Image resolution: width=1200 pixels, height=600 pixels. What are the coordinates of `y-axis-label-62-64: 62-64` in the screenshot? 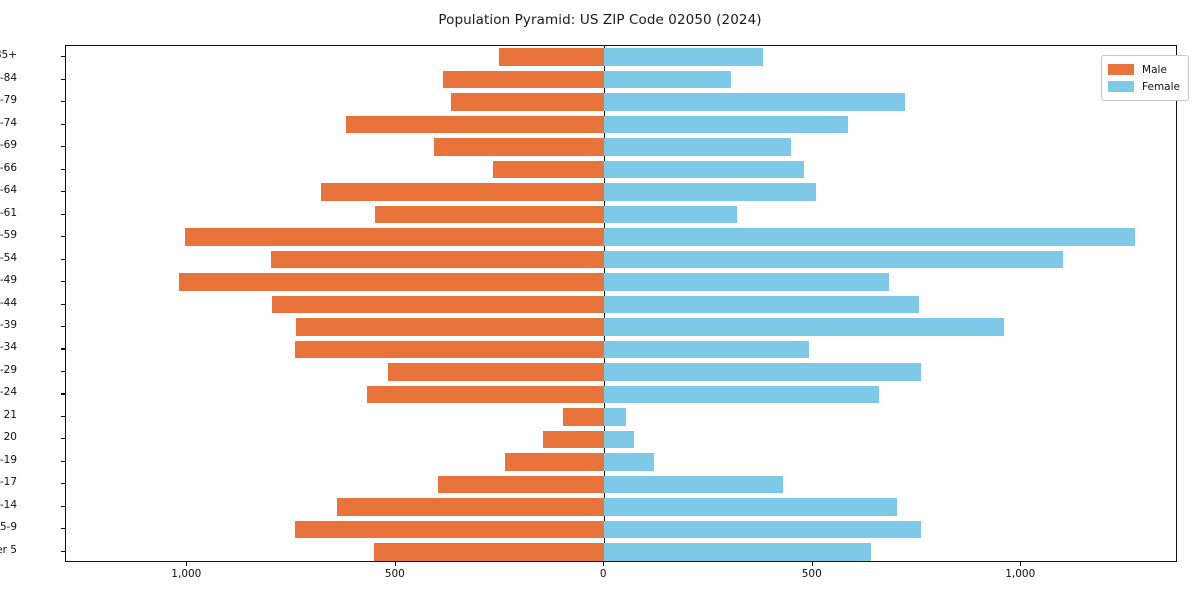 It's located at (8, 190).